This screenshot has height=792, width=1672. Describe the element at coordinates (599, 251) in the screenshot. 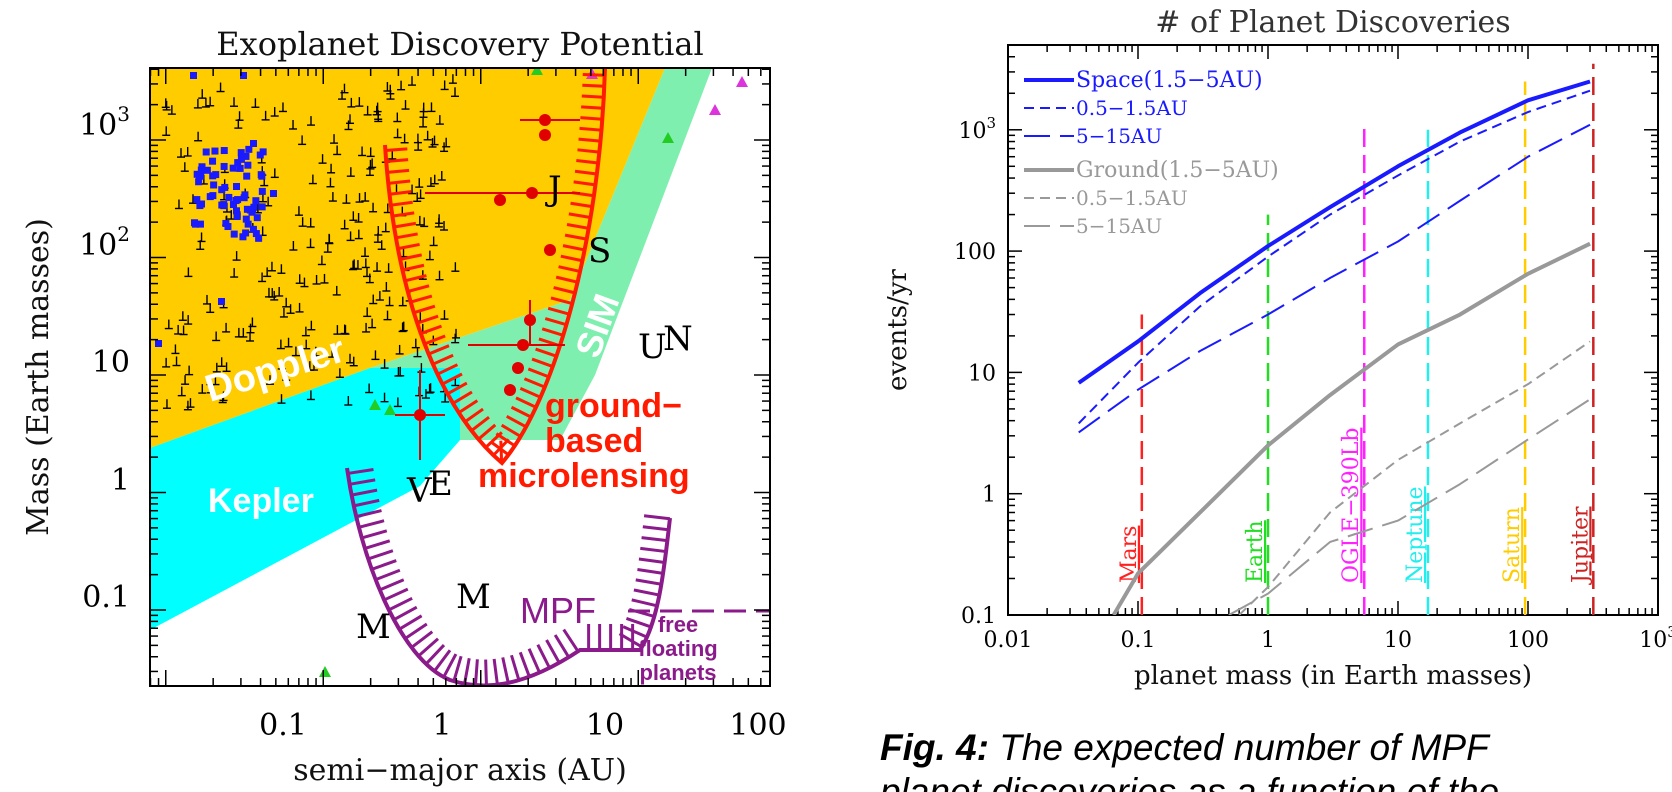

I see `planet-label-saturn: S` at that location.